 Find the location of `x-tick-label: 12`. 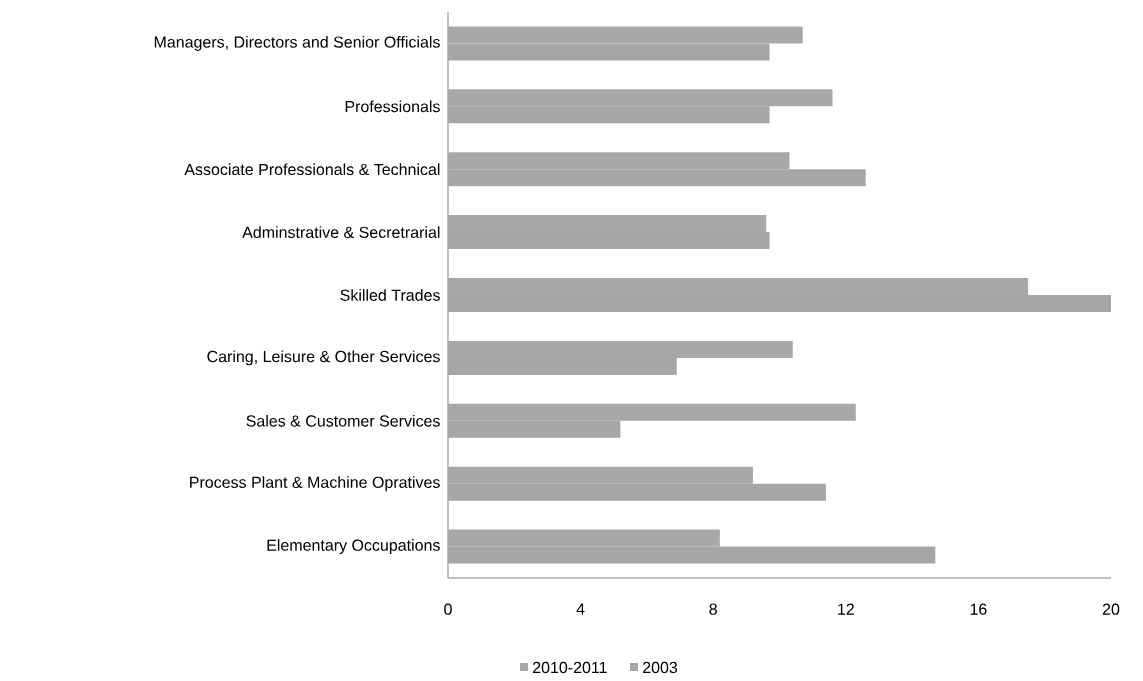

x-tick-label: 12 is located at coordinates (846, 609).